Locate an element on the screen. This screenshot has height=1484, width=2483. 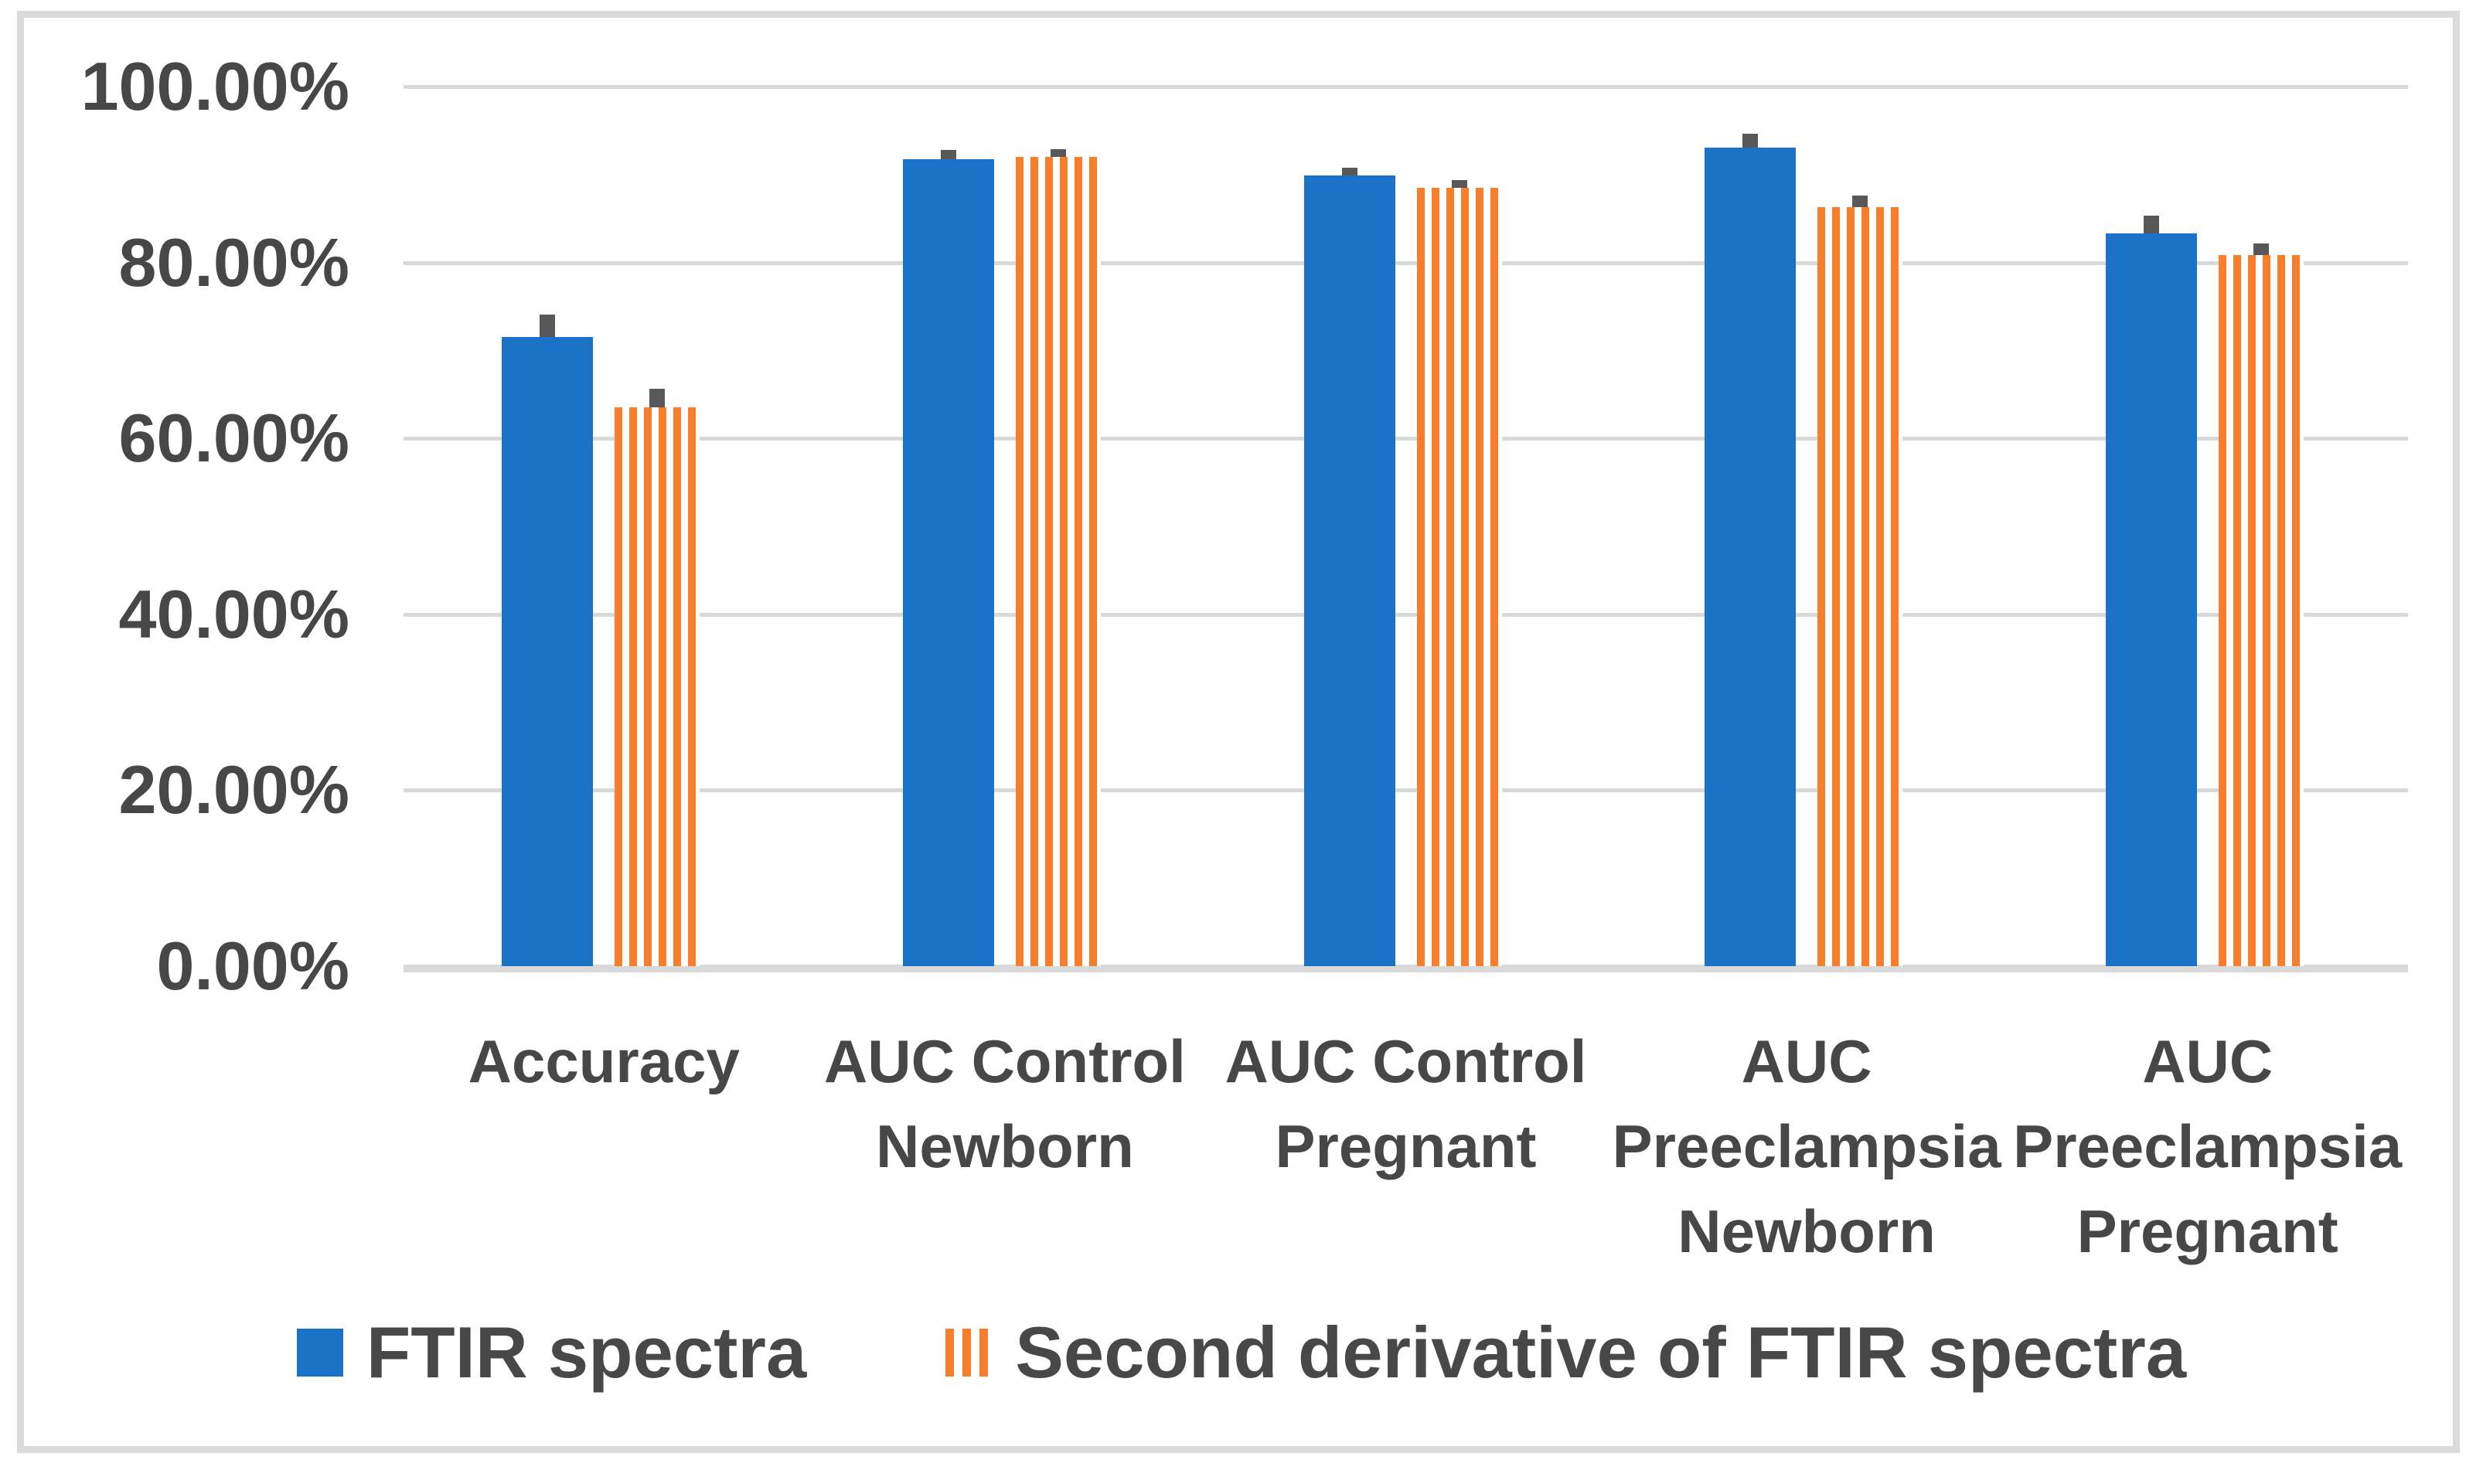
legend-swatch-striped is located at coordinates (969, 1353).